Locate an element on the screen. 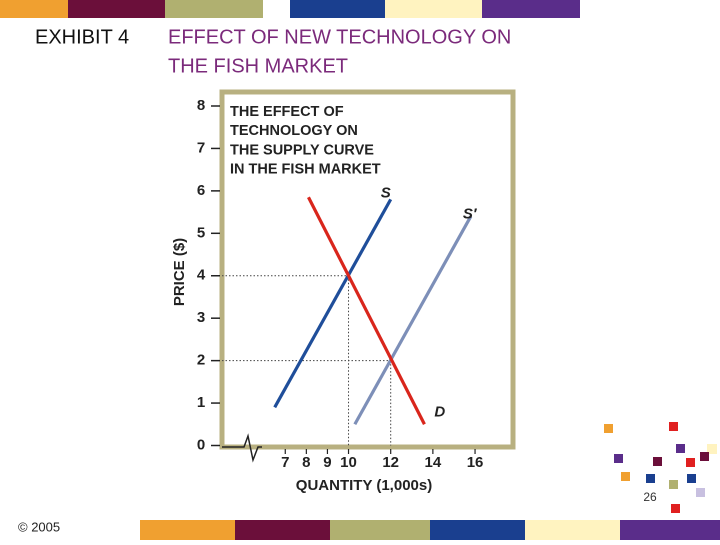 The width and height of the screenshot is (720, 545). y-tick-label: 2 is located at coordinates (201, 360).